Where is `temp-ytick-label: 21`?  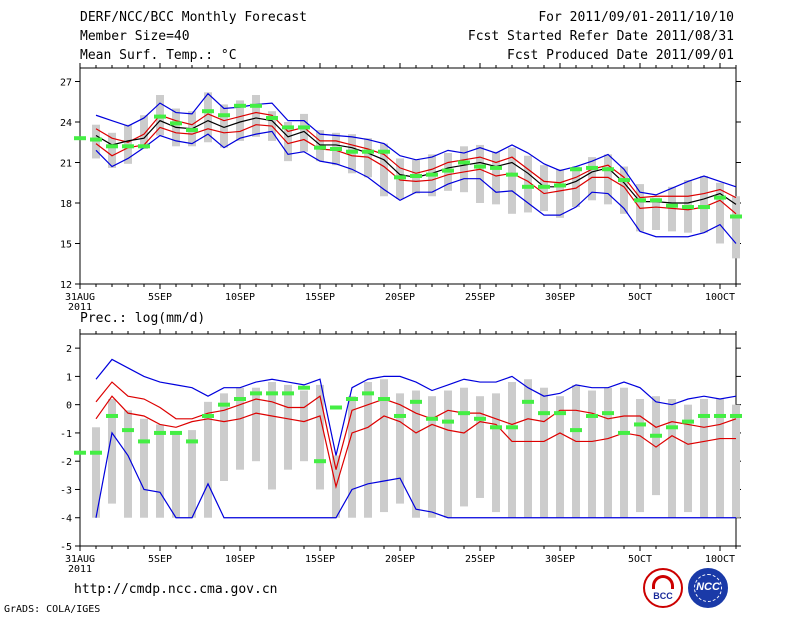
temp-ytick-label: 21 is located at coordinates (66, 164).